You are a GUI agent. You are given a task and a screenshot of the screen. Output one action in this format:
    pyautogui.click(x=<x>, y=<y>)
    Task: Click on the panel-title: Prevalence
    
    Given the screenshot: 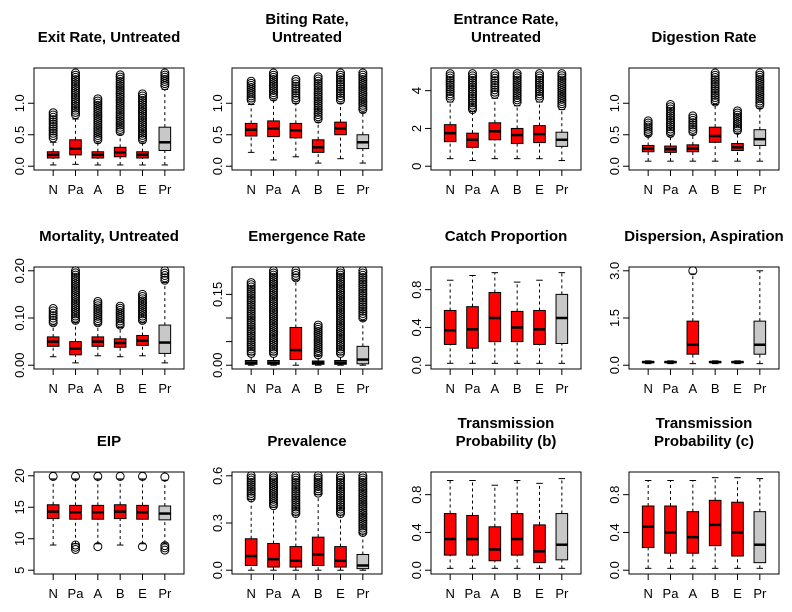 What is the action you would take?
    pyautogui.click(x=306, y=441)
    